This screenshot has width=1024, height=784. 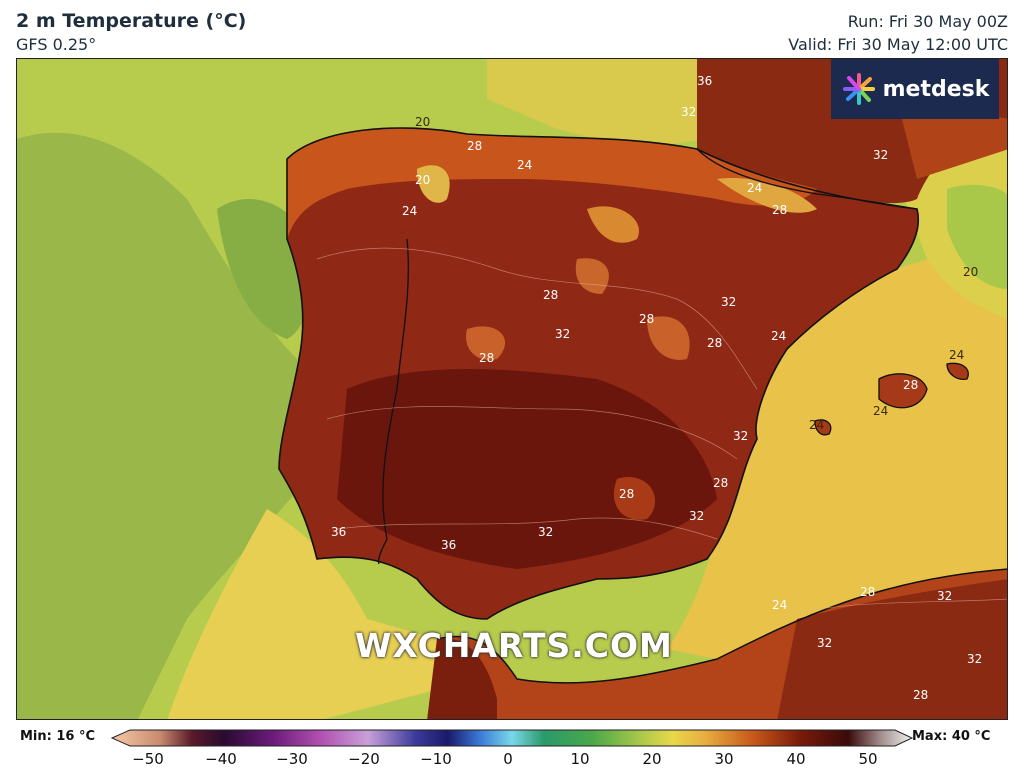 I want to click on ibiza-land, so click(x=823, y=427).